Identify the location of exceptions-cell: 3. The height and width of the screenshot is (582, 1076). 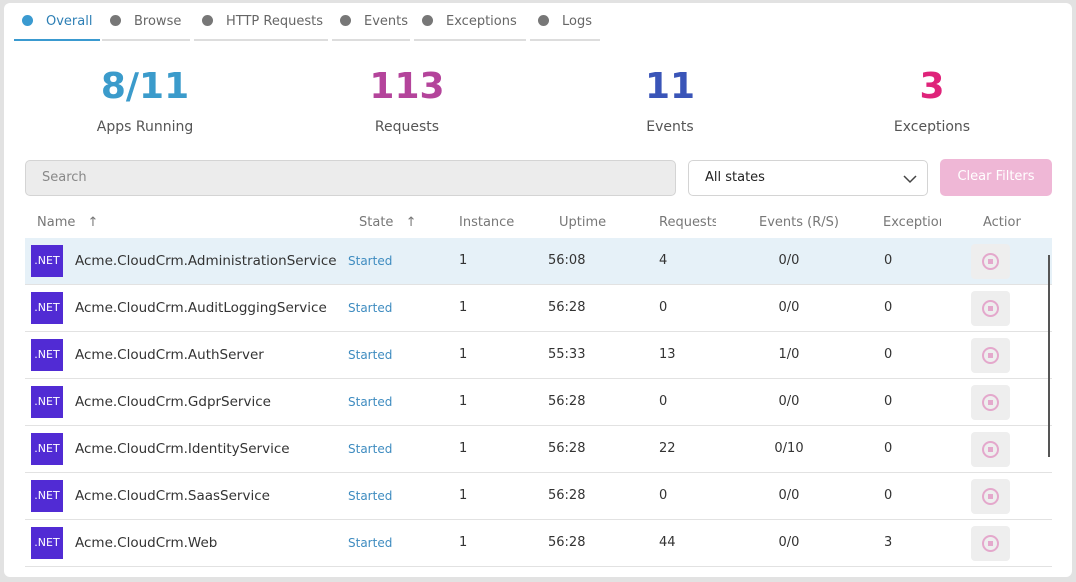
(888, 542).